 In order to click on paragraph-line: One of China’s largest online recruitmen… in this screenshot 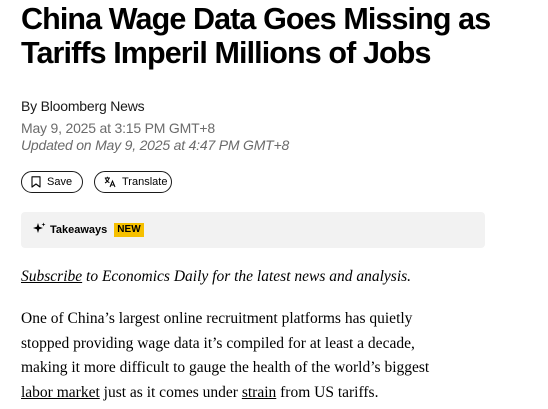, I will do `click(281, 319)`.